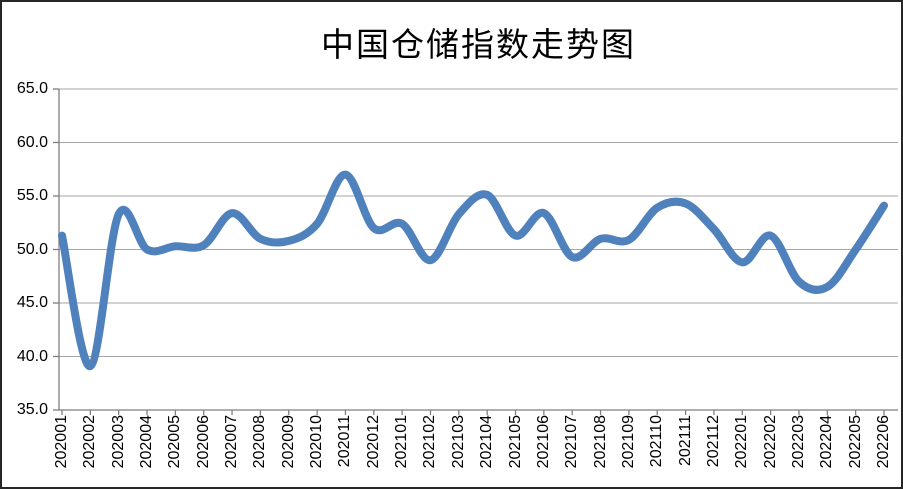 The width and height of the screenshot is (903, 489). I want to click on x-axis-tick-label: 202002, so click(90, 442).